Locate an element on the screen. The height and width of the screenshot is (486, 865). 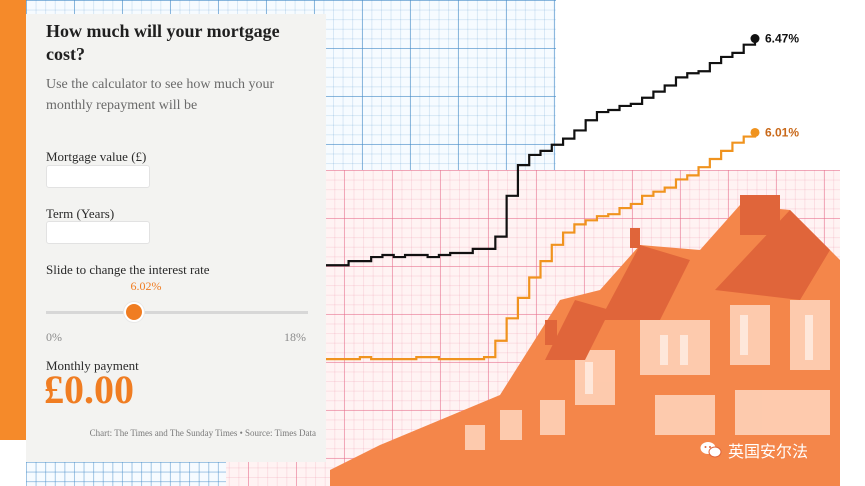
blue-graph-paper-bottom is located at coordinates (126, 474).